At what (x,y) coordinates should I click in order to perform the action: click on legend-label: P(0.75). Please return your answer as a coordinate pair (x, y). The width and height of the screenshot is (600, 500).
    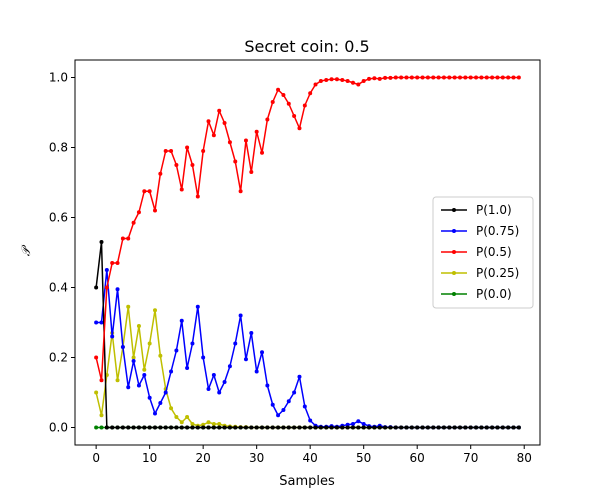
    Looking at the image, I should click on (497, 231).